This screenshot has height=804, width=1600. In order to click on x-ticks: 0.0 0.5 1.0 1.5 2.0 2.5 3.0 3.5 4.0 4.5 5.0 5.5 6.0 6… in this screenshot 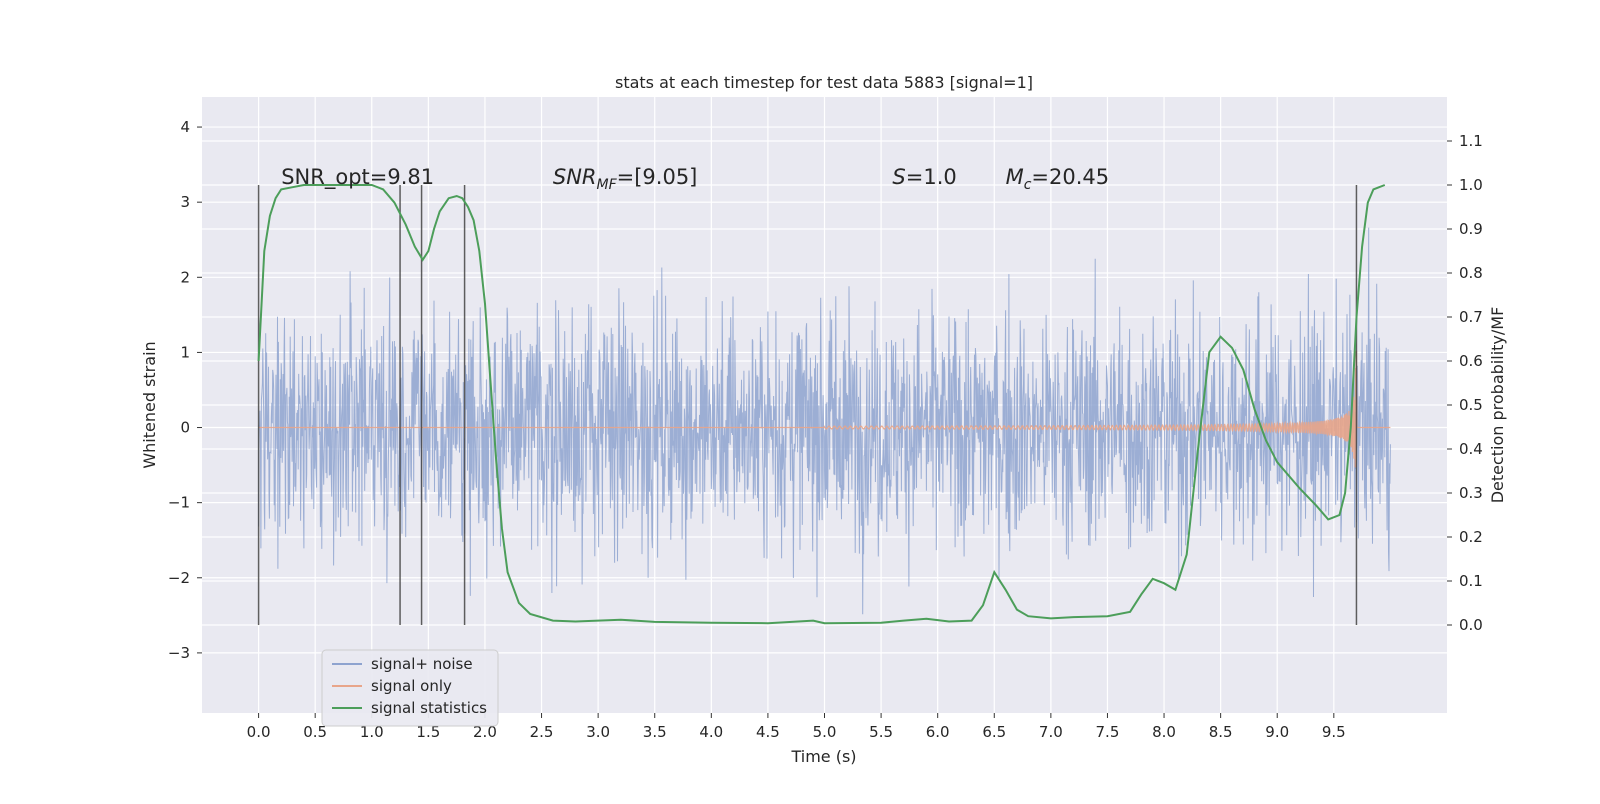, I will do `click(796, 727)`.